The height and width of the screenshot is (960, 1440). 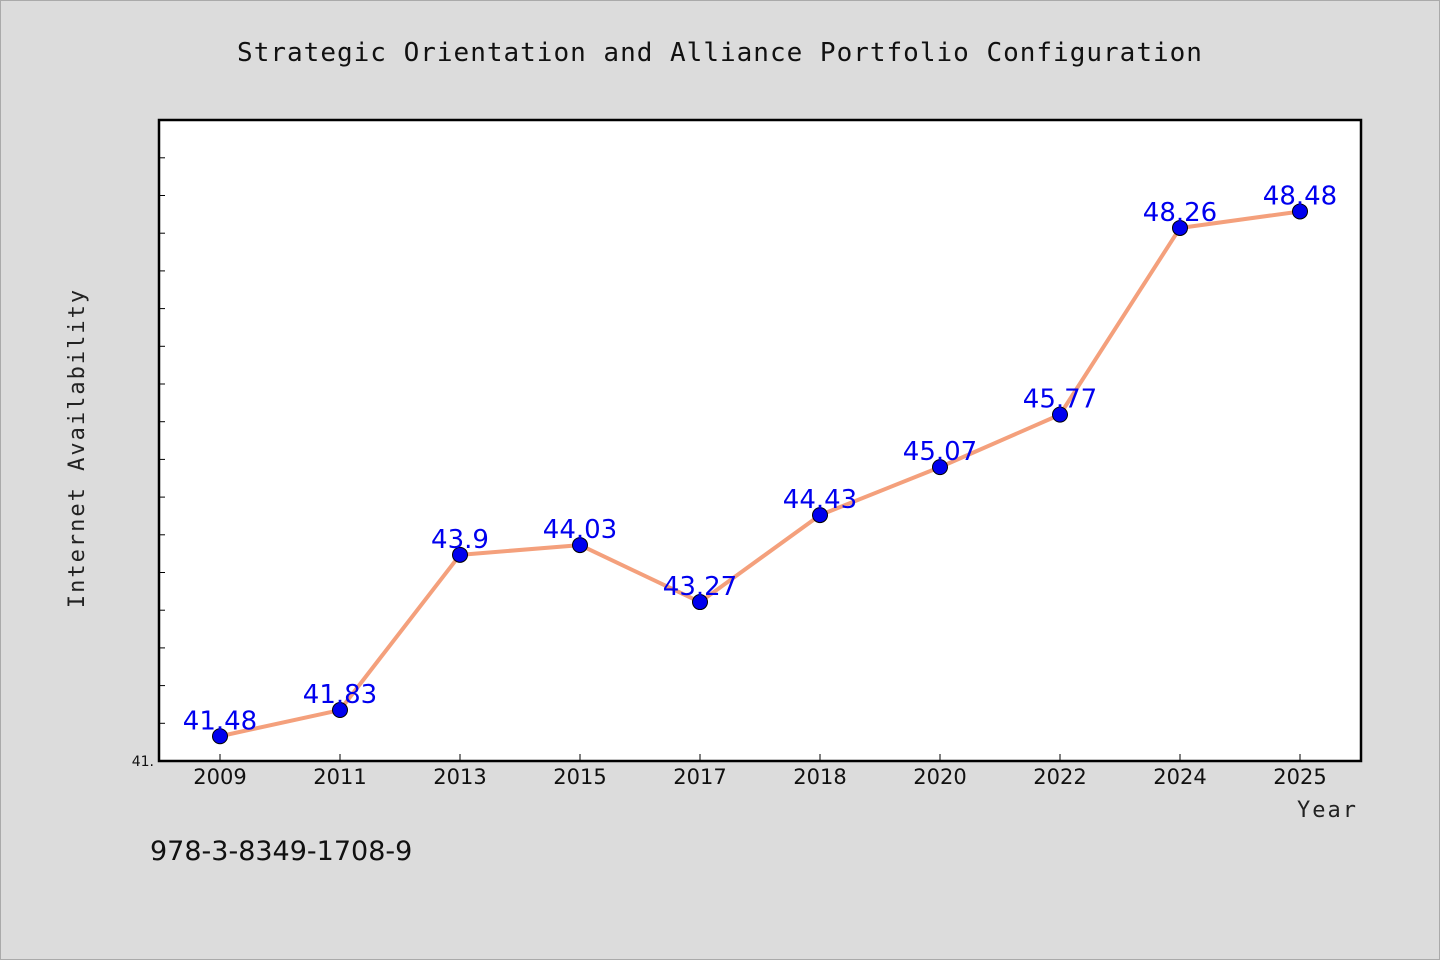 I want to click on data-label: 45.77, so click(x=1060, y=400).